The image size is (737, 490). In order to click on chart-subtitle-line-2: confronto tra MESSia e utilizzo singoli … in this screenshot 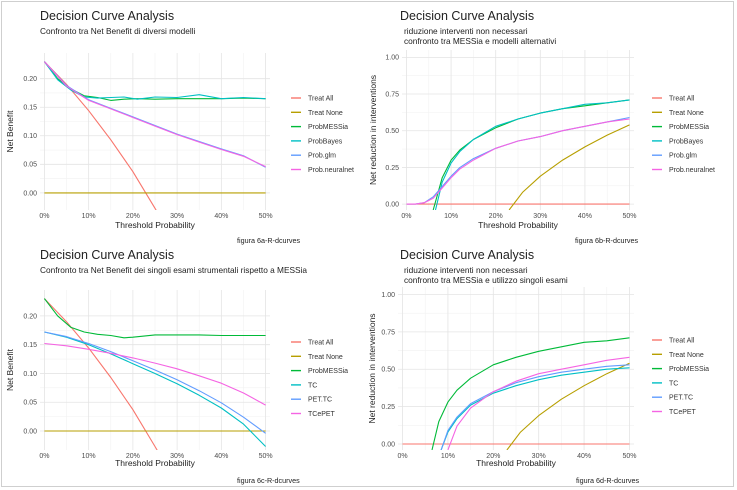, I will do `click(486, 280)`.